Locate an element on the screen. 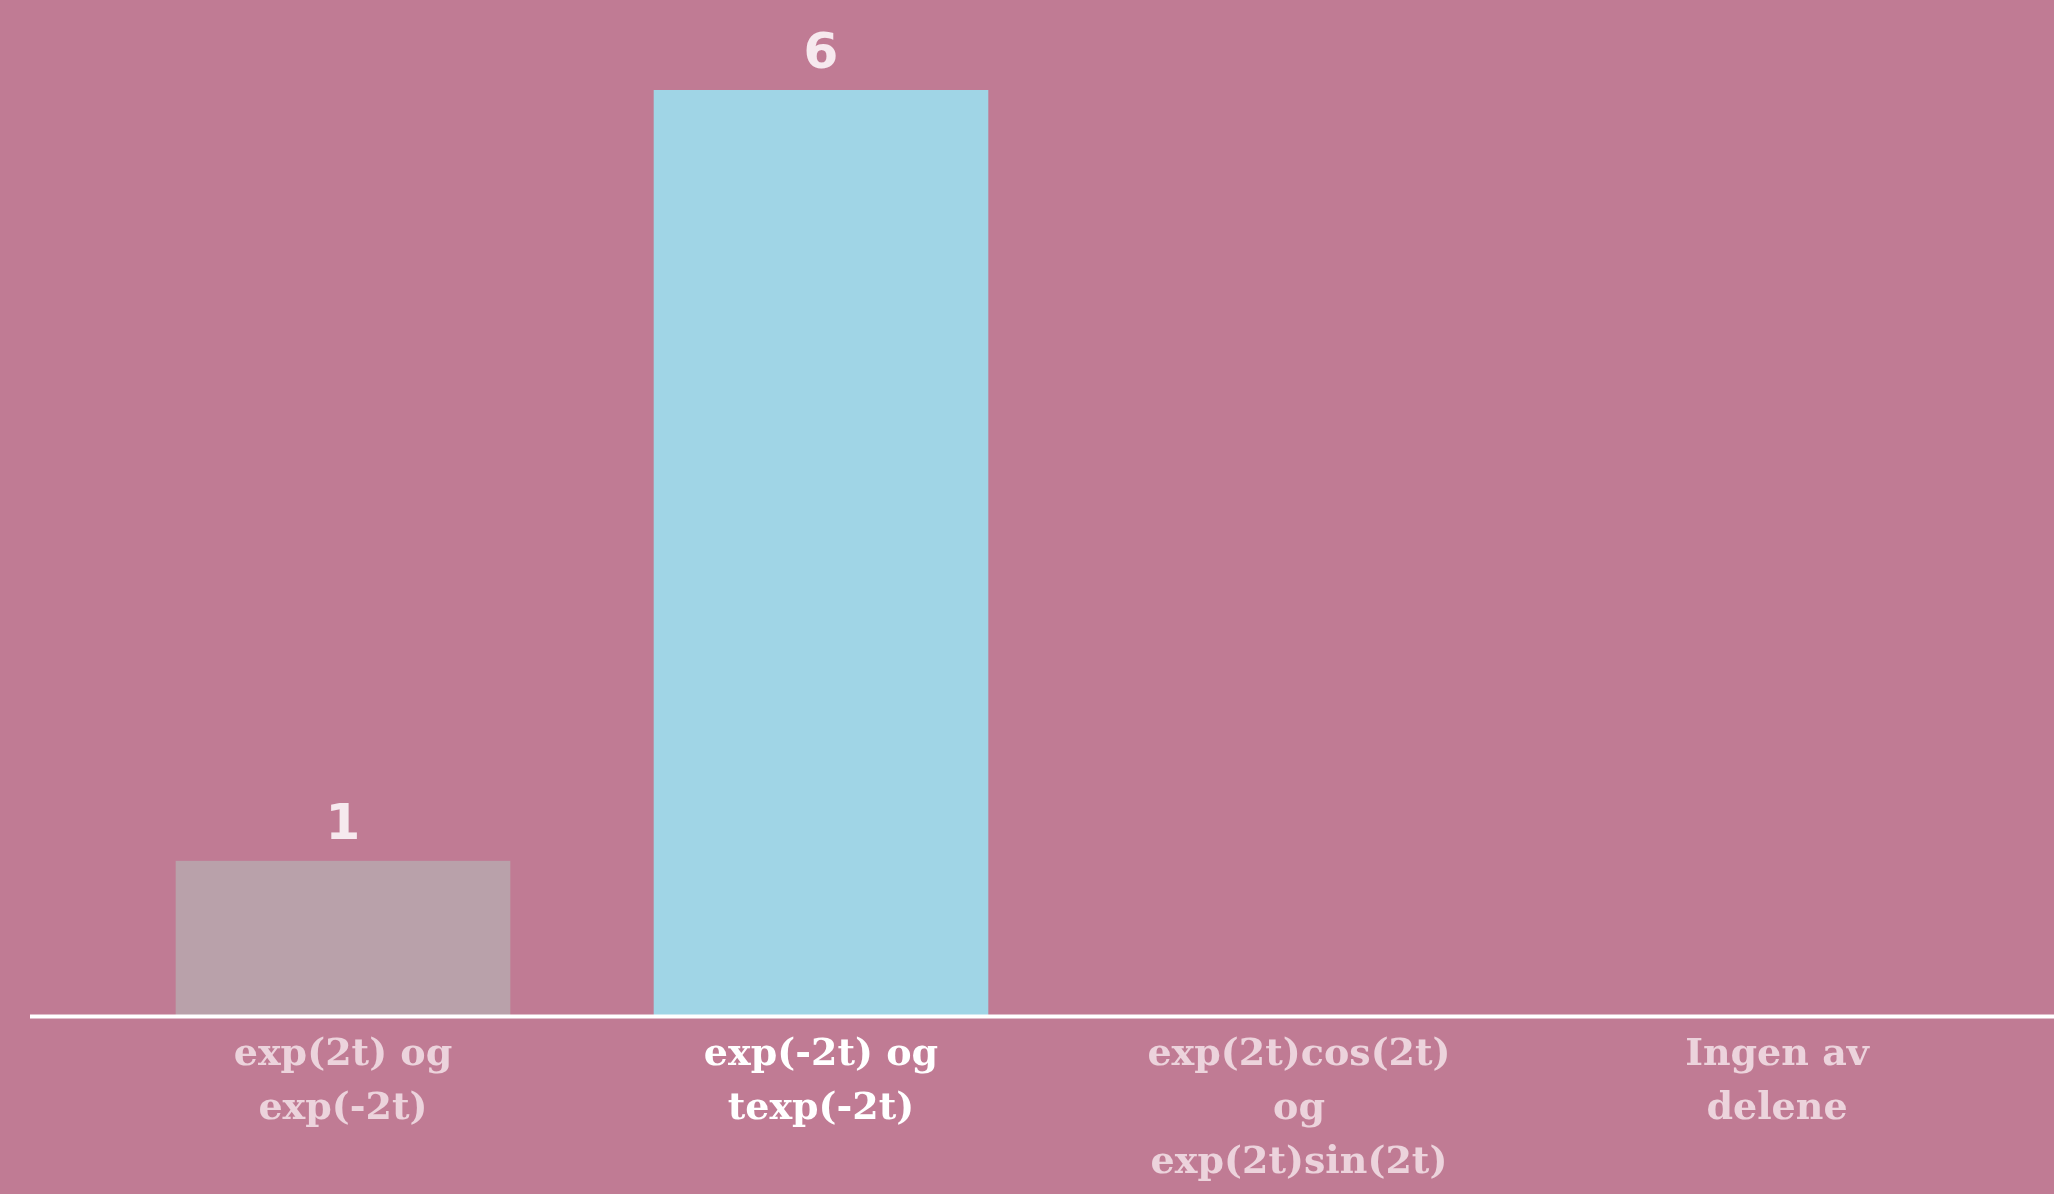 The width and height of the screenshot is (2054, 1194). x-tick-label: exp(2t) og exp(-2t) is located at coordinates (343, 1078).